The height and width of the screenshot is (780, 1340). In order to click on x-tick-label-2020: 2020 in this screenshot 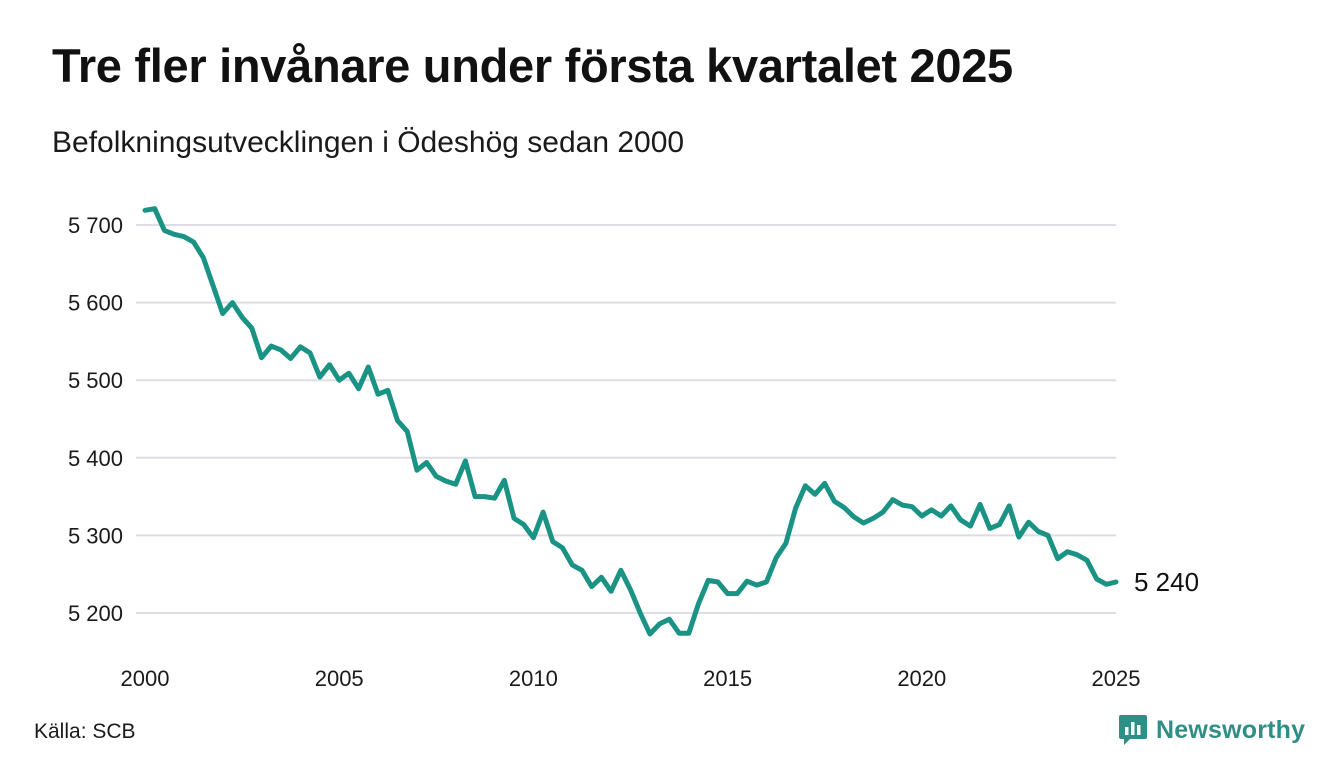, I will do `click(921, 678)`.